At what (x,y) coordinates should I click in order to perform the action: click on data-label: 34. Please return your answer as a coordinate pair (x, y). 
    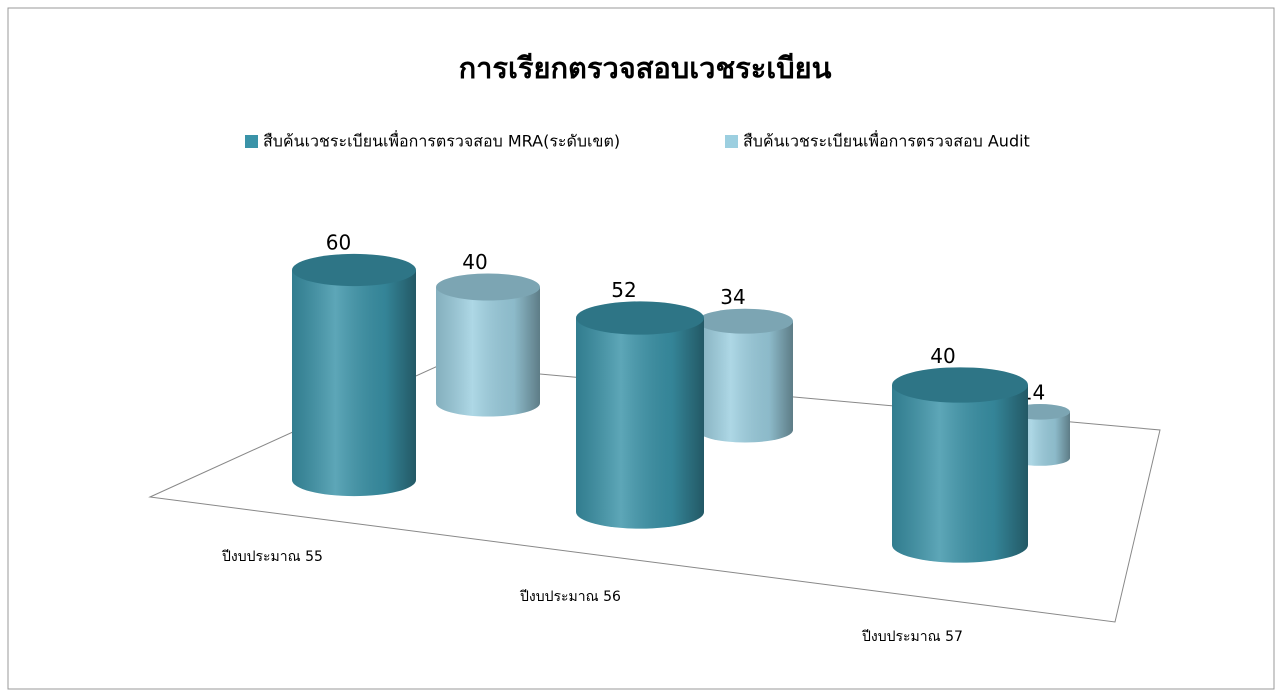
    Looking at the image, I should click on (732, 297).